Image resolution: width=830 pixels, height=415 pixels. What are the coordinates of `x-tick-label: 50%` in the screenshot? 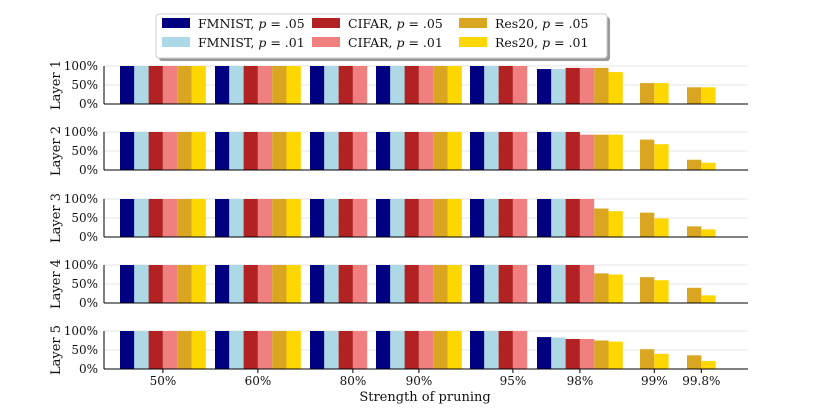 It's located at (163, 381).